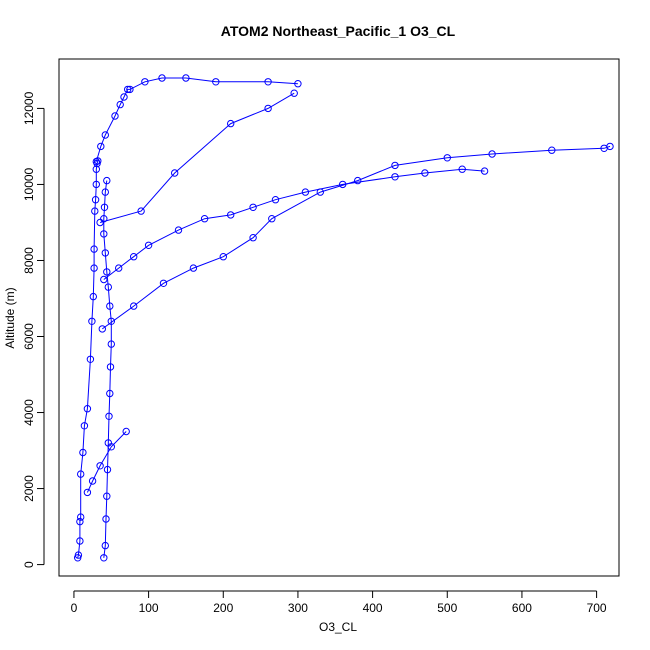 This screenshot has height=650, width=650. Describe the element at coordinates (10, 317) in the screenshot. I see `y-axis-label: Altitude (m)` at that location.